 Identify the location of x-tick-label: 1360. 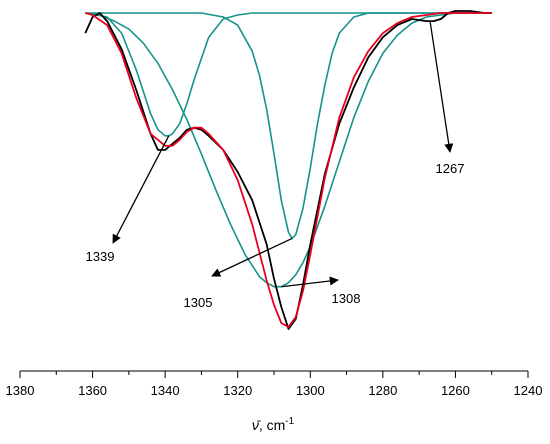
(92, 390).